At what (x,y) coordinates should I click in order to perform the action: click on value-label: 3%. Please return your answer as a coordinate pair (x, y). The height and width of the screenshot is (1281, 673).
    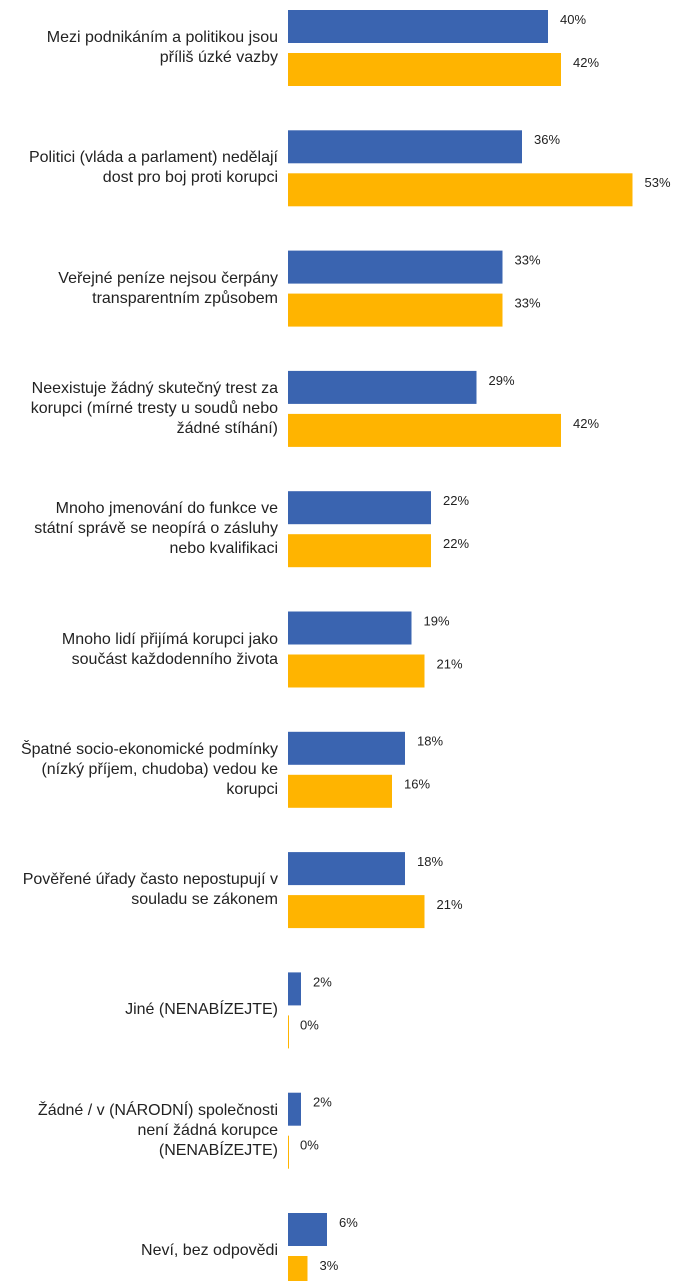
    Looking at the image, I should click on (329, 1265).